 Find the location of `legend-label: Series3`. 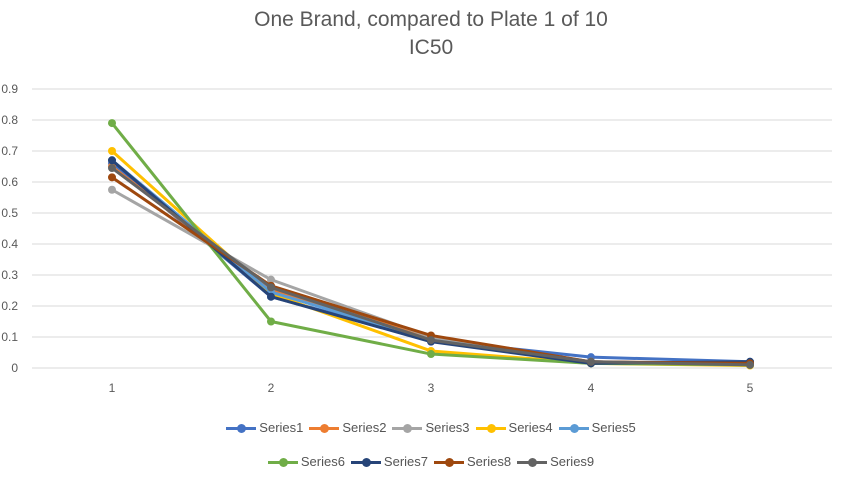

legend-label: Series3 is located at coordinates (447, 427).